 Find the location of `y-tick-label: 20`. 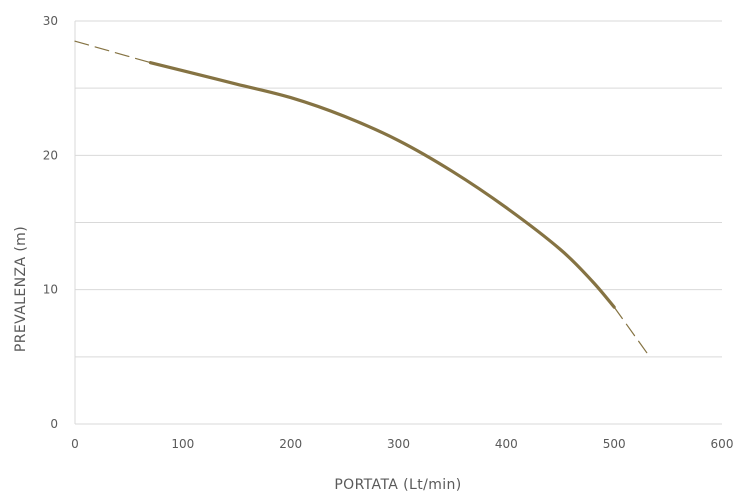

y-tick-label: 20 is located at coordinates (50, 155).